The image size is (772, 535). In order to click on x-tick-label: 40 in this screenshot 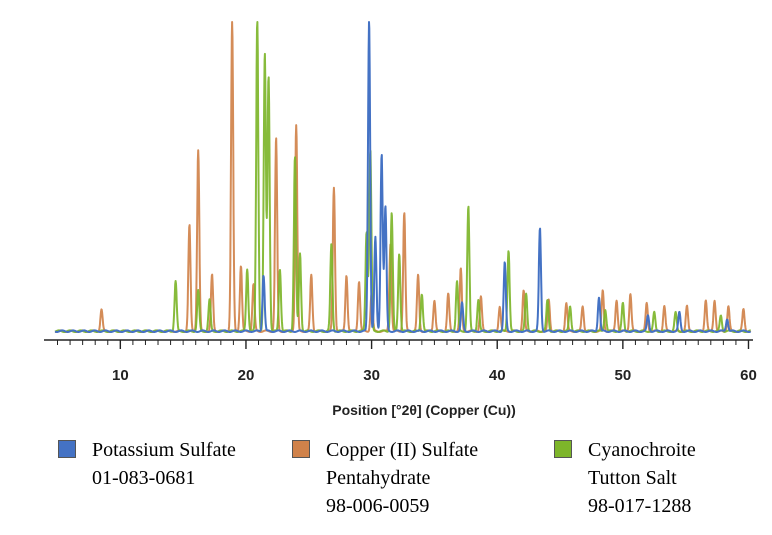, I will do `click(497, 375)`.